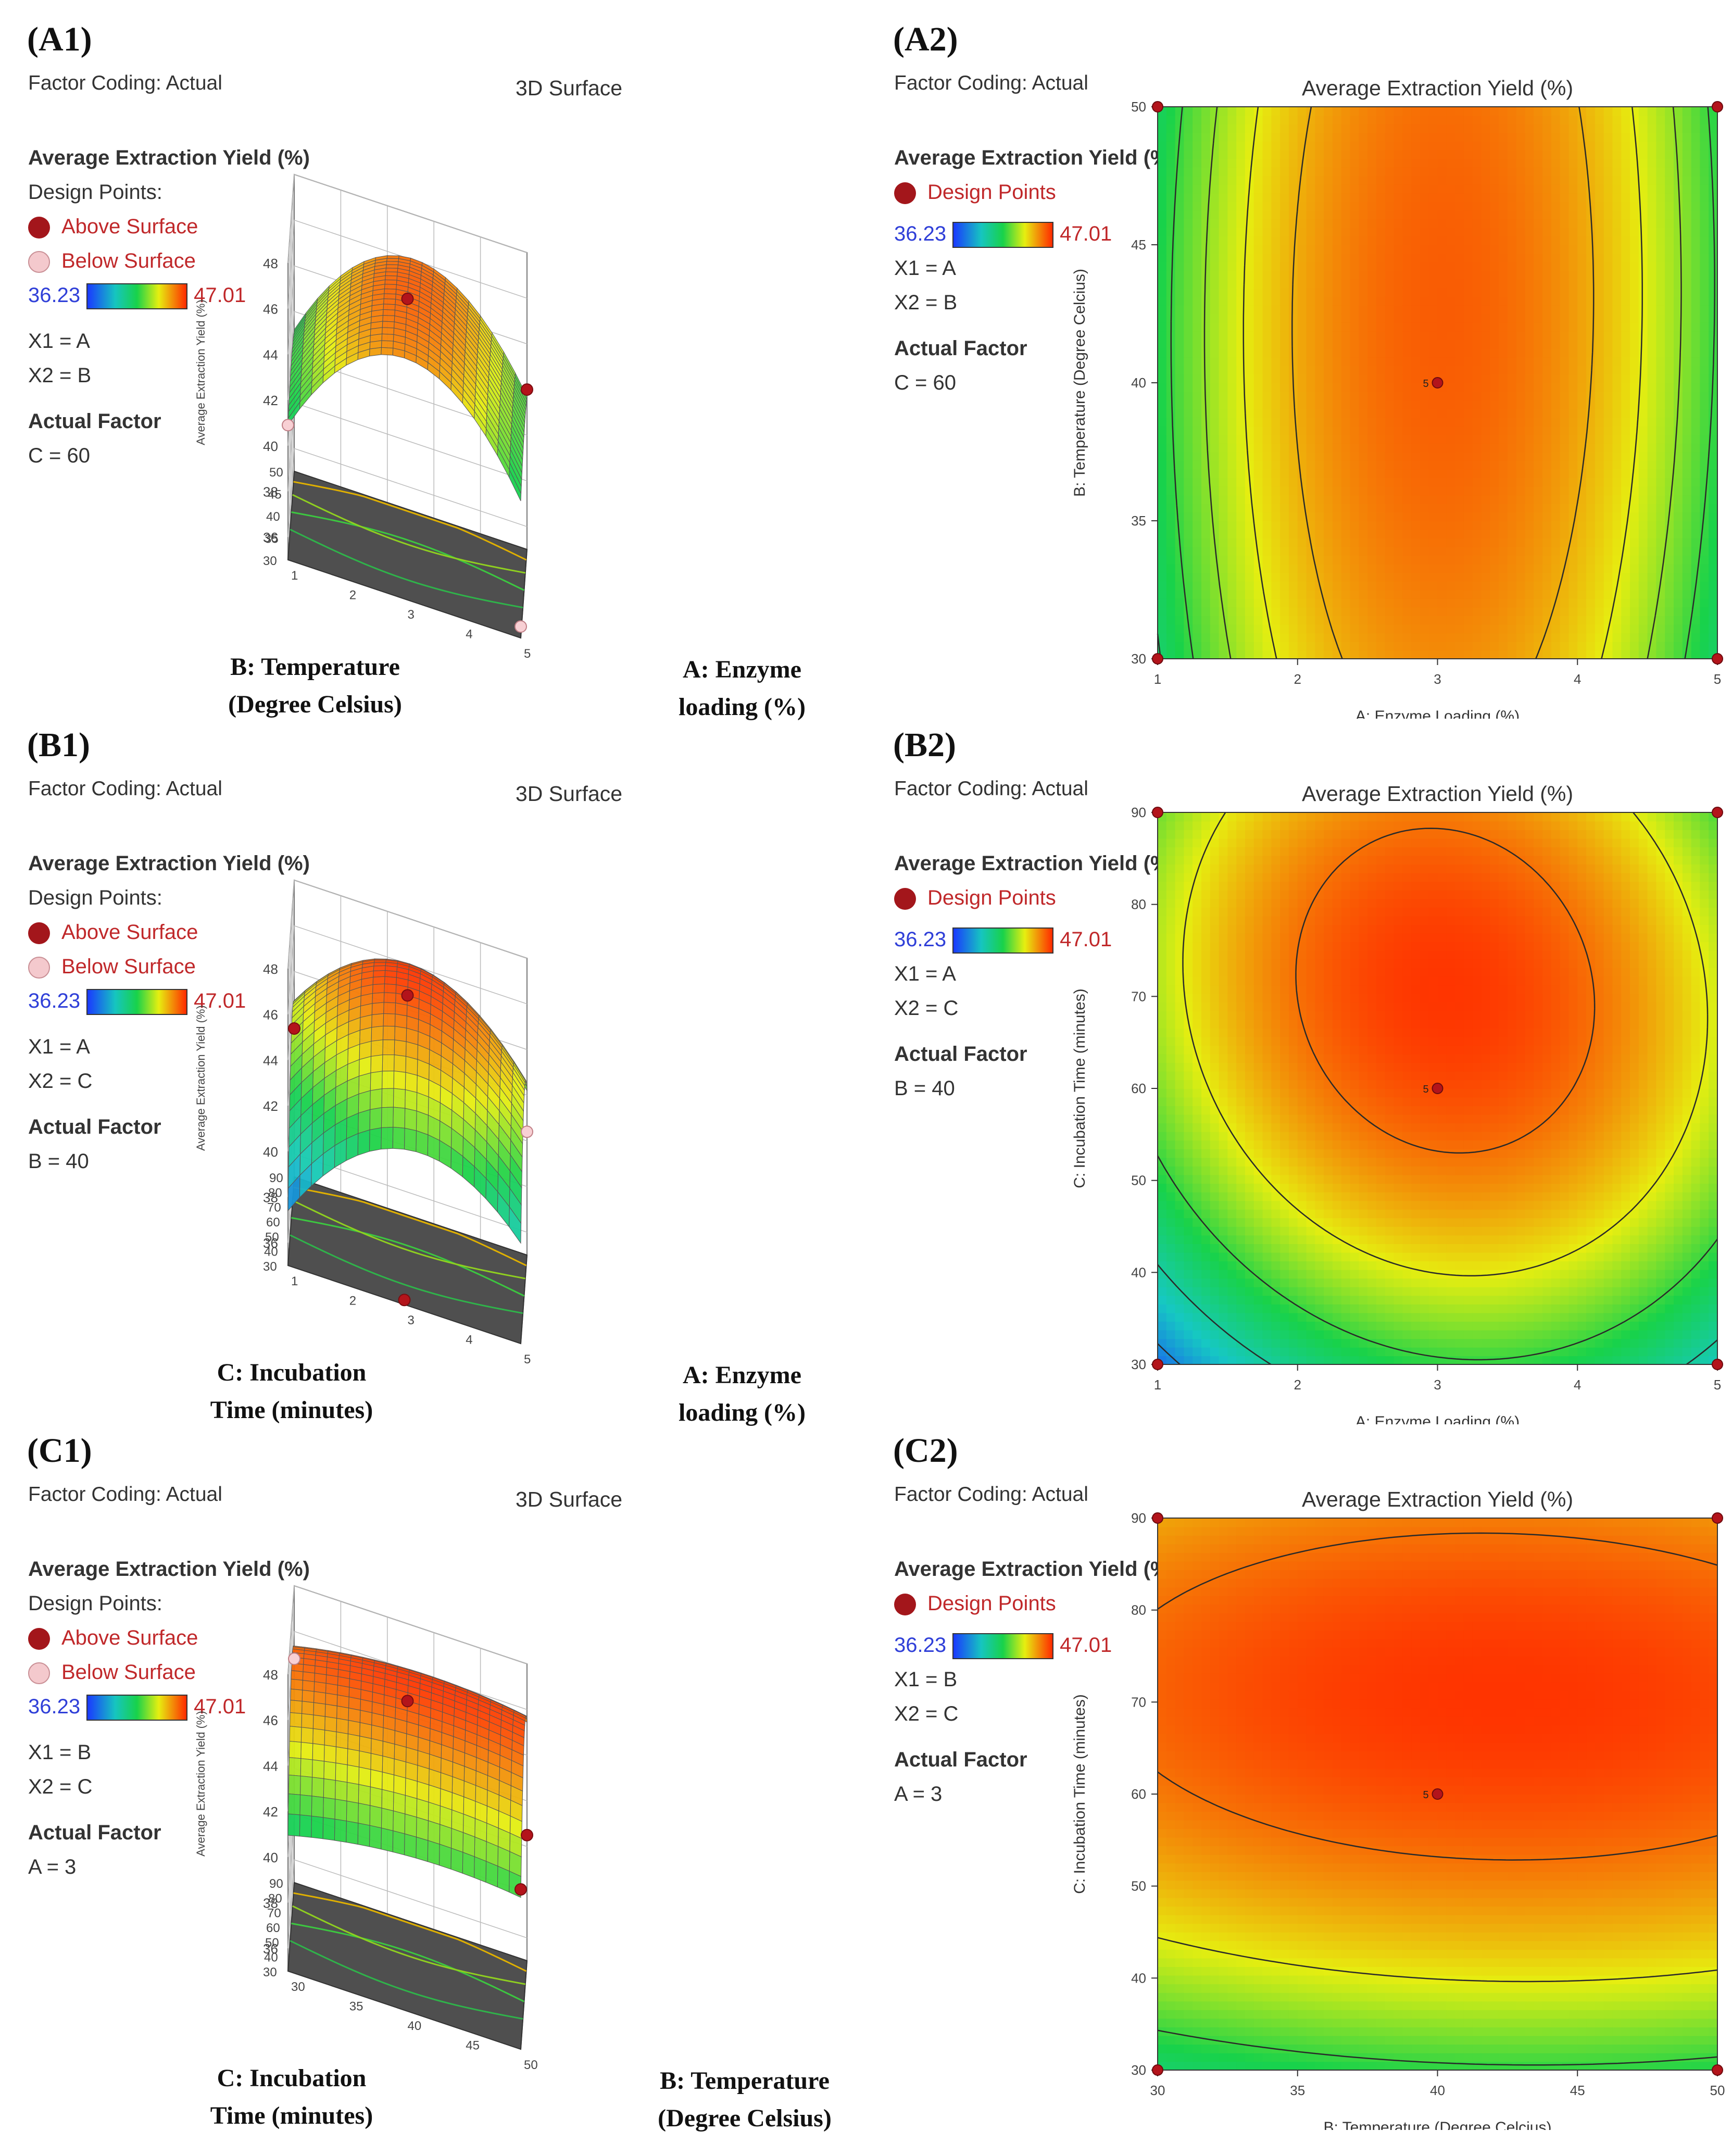  What do you see at coordinates (270, 1267) in the screenshot?
I see `depth-axis-tick: 30` at bounding box center [270, 1267].